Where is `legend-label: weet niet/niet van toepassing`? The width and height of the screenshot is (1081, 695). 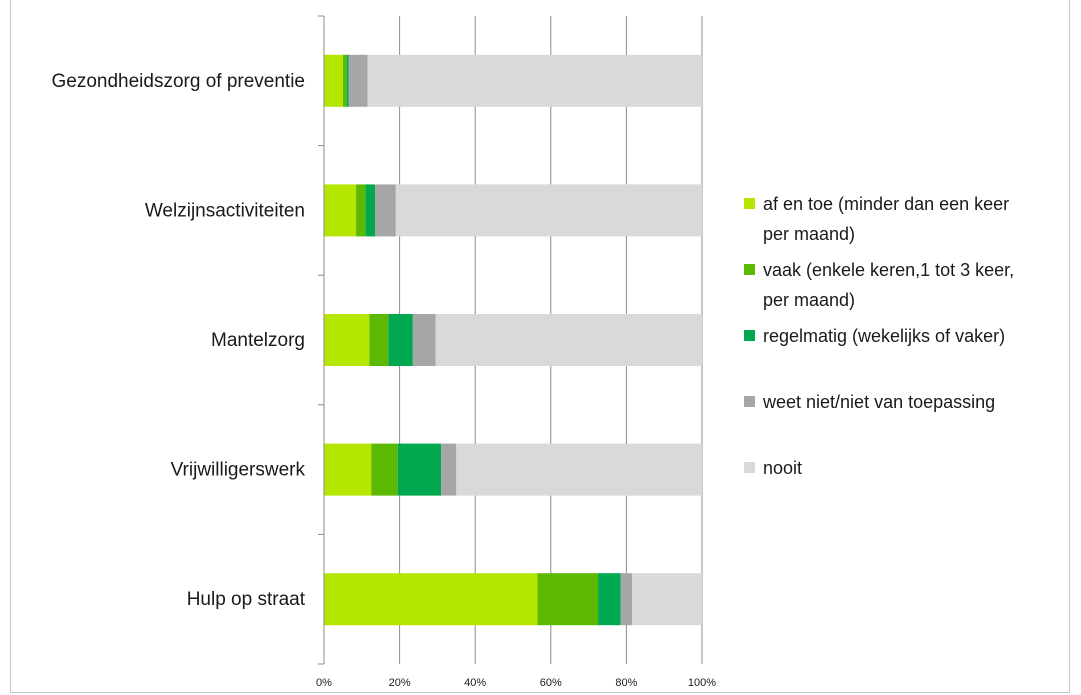 legend-label: weet niet/niet van toepassing is located at coordinates (878, 402).